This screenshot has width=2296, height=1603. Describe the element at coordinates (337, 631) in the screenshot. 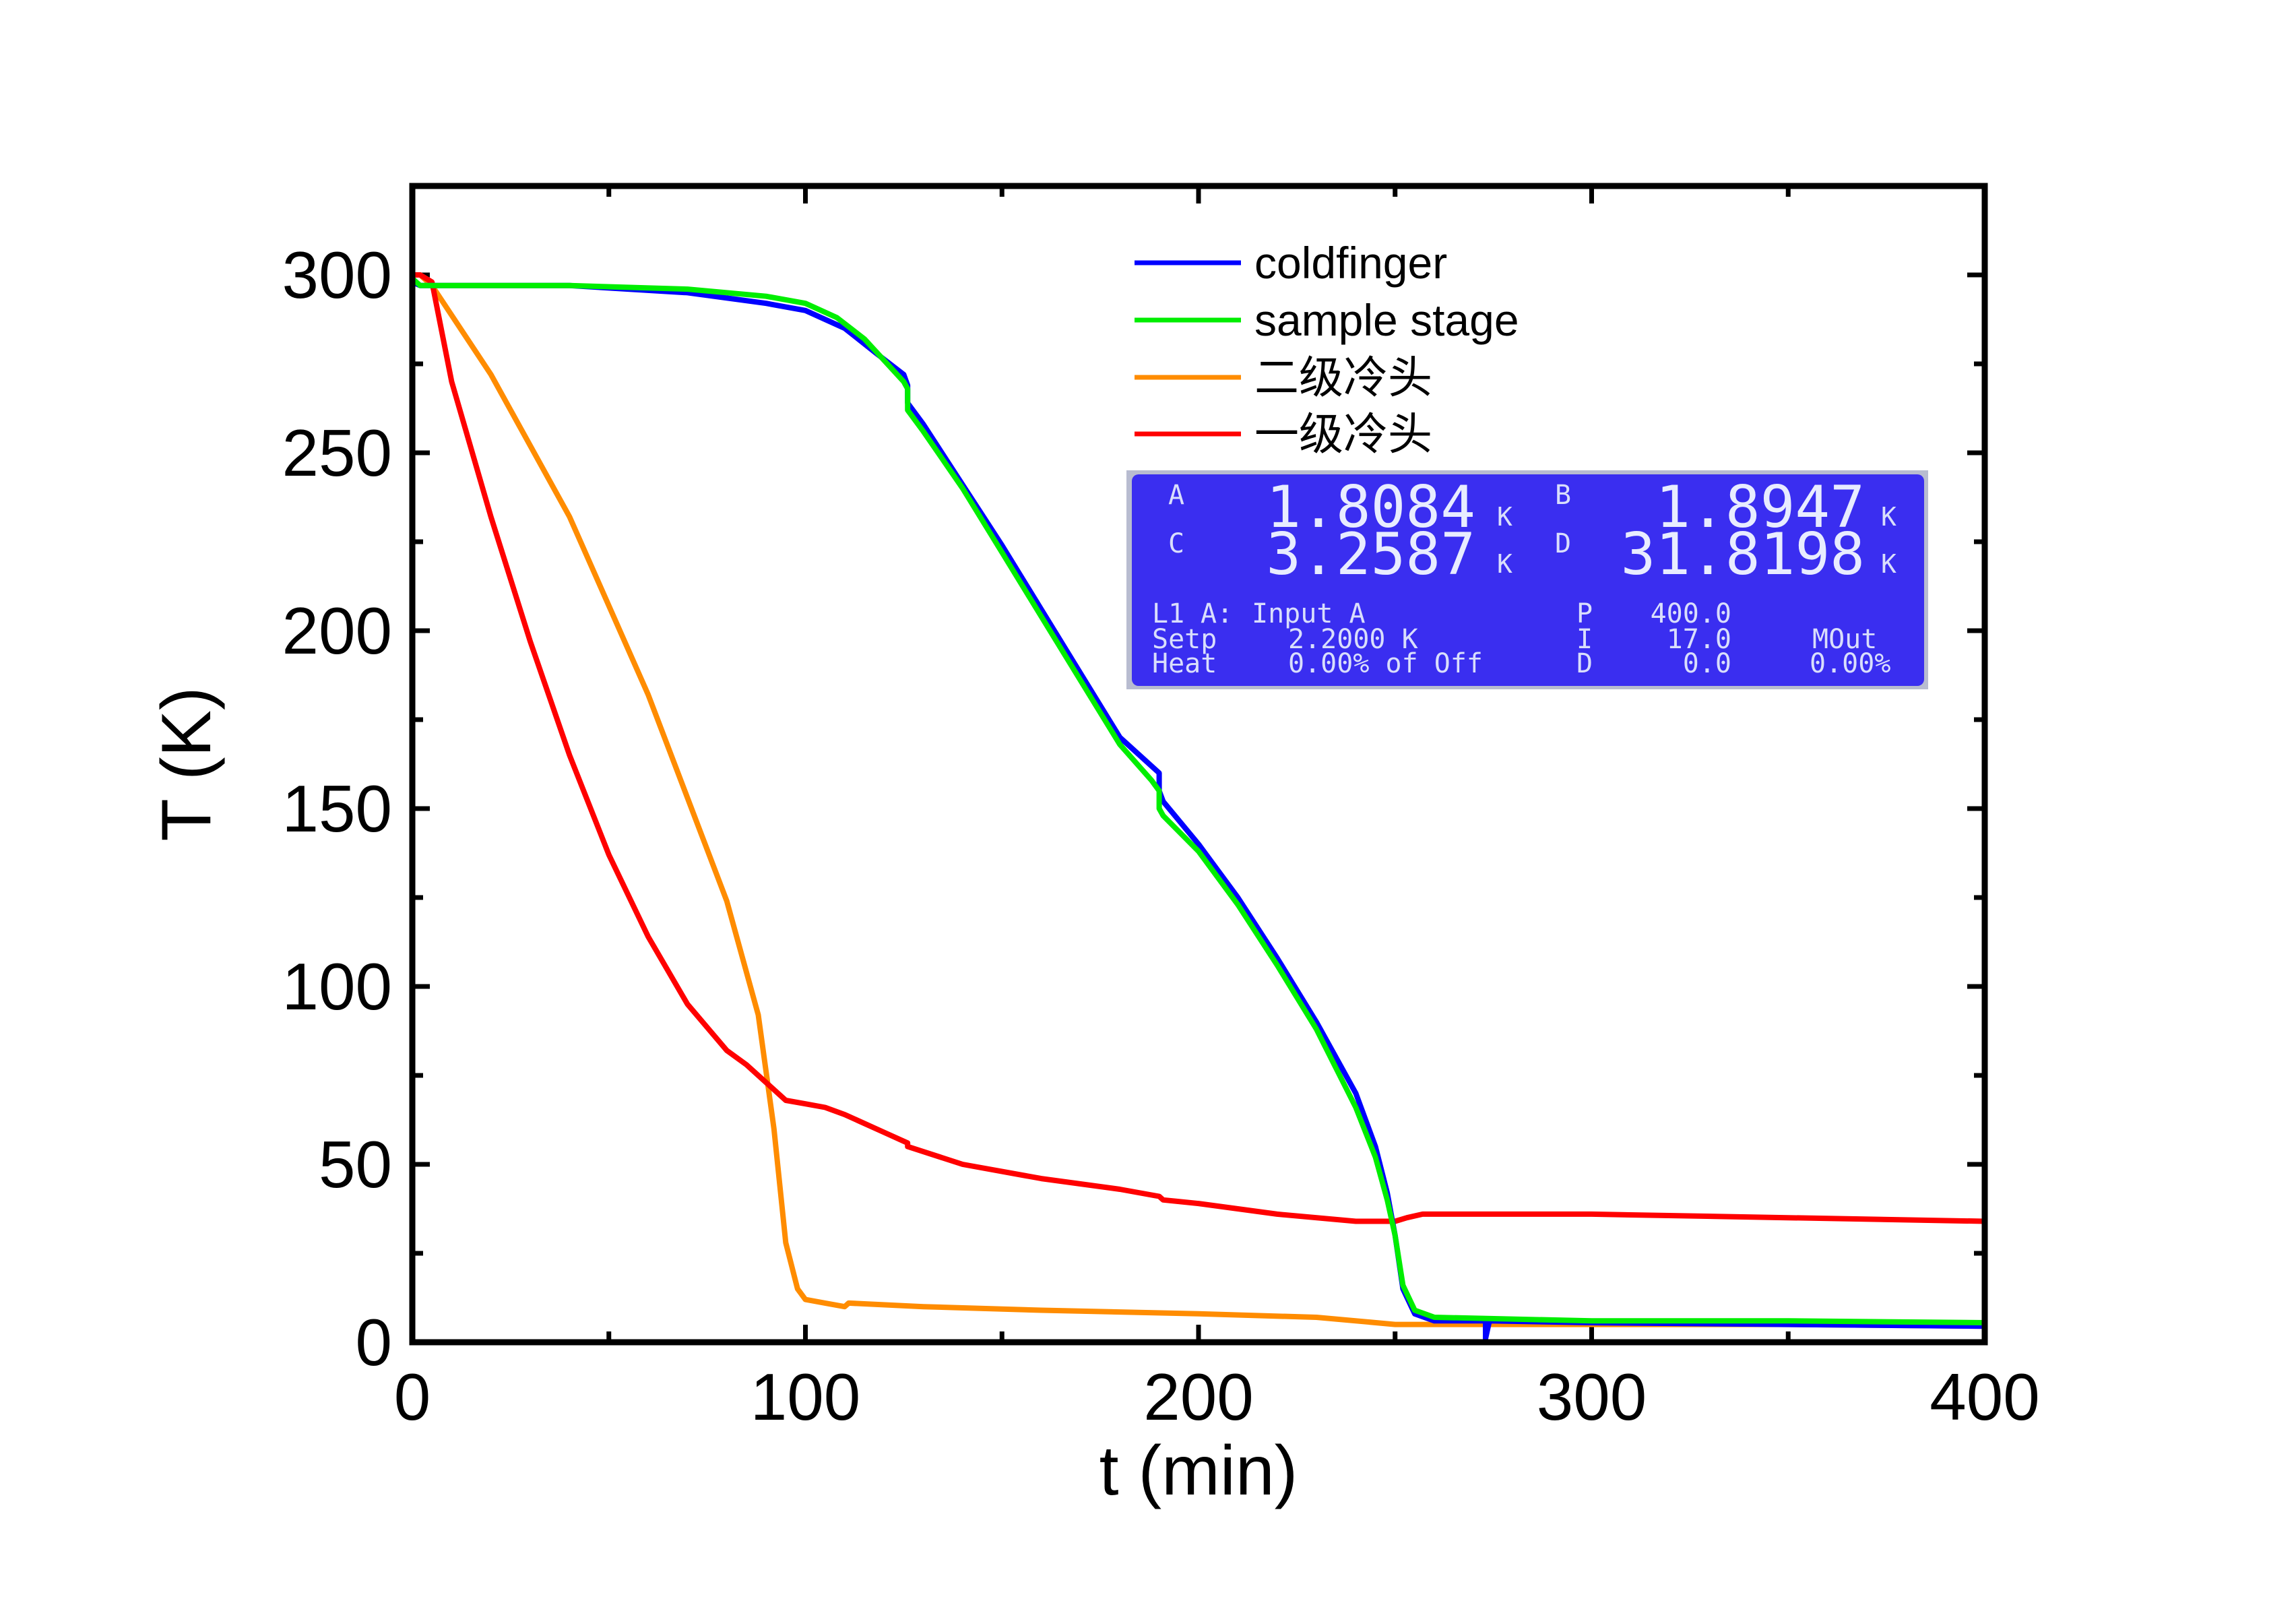

I see `y-tick-label: 200` at that location.